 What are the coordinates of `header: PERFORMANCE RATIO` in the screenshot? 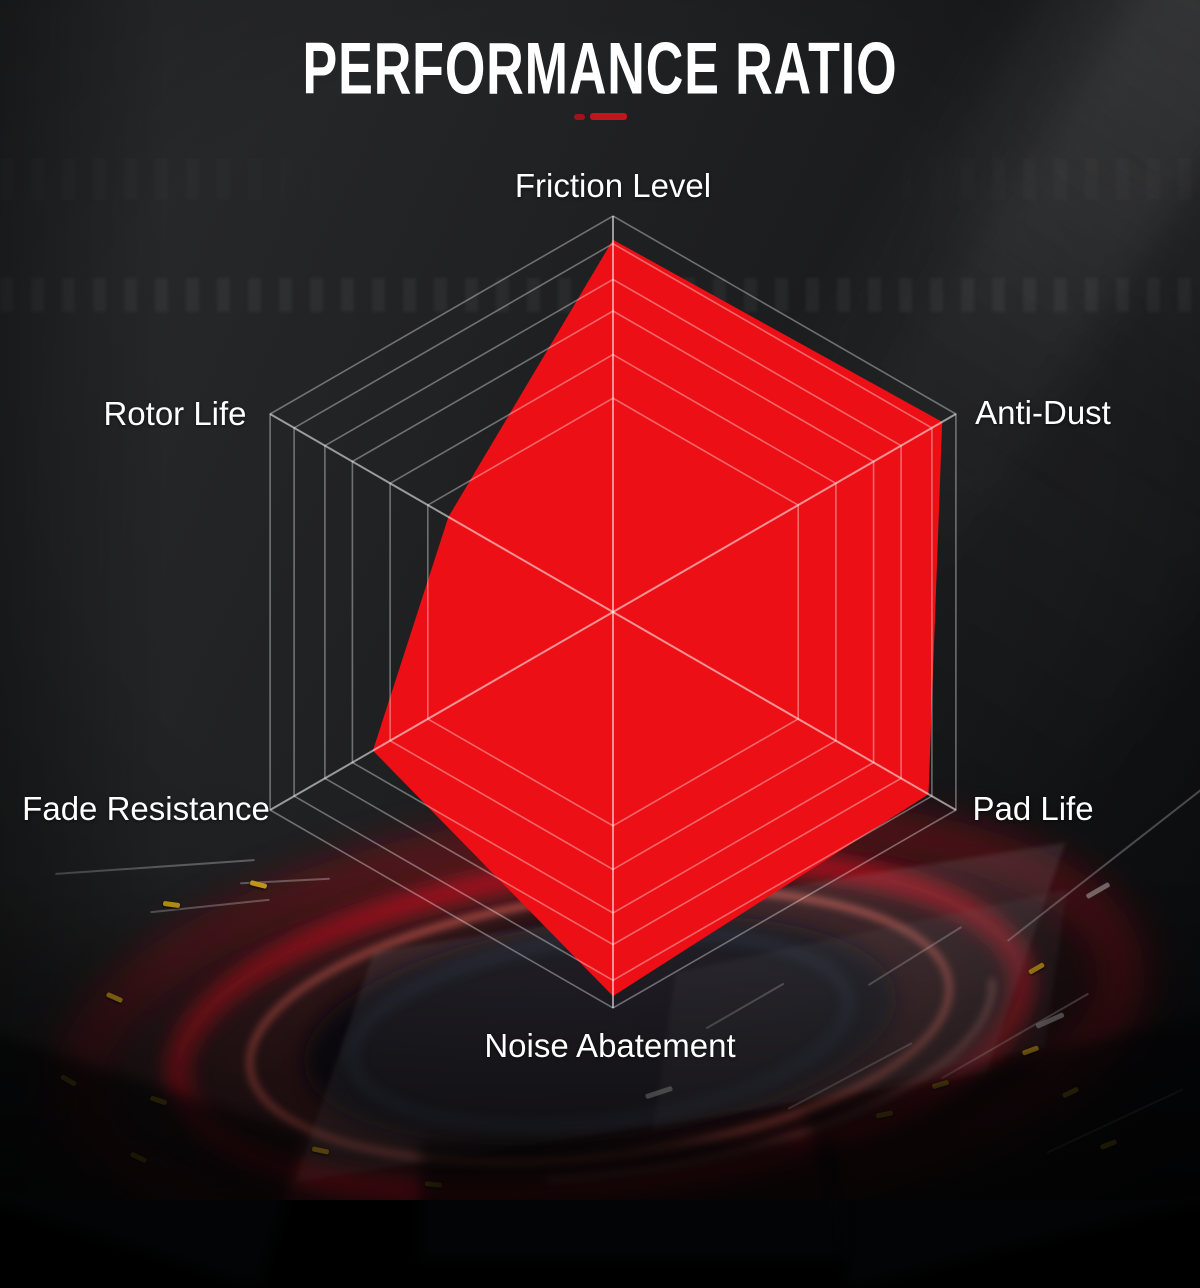 It's located at (600, 69).